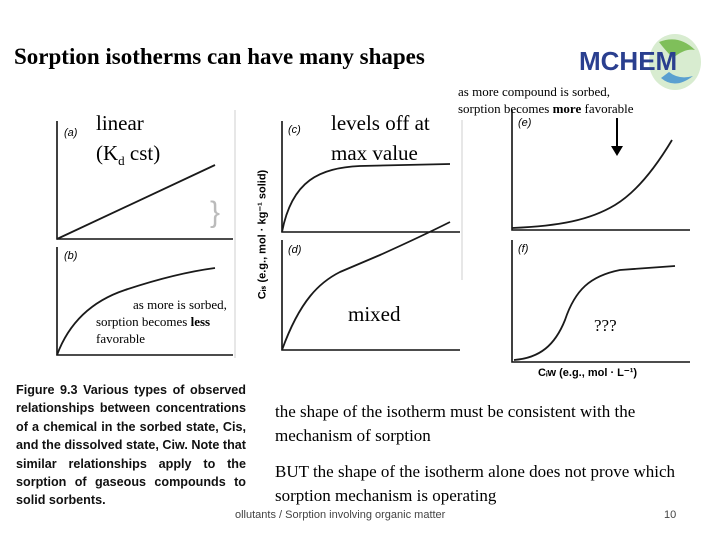 Image resolution: width=720 pixels, height=540 pixels. What do you see at coordinates (370, 295) in the screenshot?
I see `panel-d-axes` at bounding box center [370, 295].